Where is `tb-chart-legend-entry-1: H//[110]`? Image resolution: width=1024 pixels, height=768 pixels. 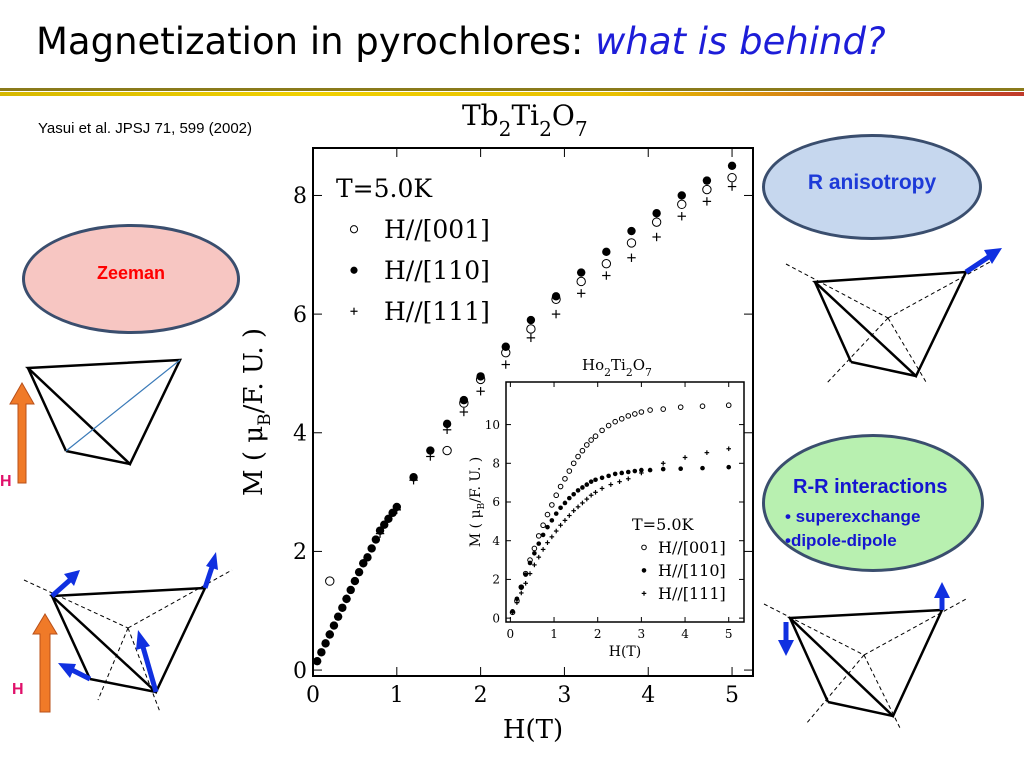 tb-chart-legend-entry-1: H//[110] is located at coordinates (437, 270).